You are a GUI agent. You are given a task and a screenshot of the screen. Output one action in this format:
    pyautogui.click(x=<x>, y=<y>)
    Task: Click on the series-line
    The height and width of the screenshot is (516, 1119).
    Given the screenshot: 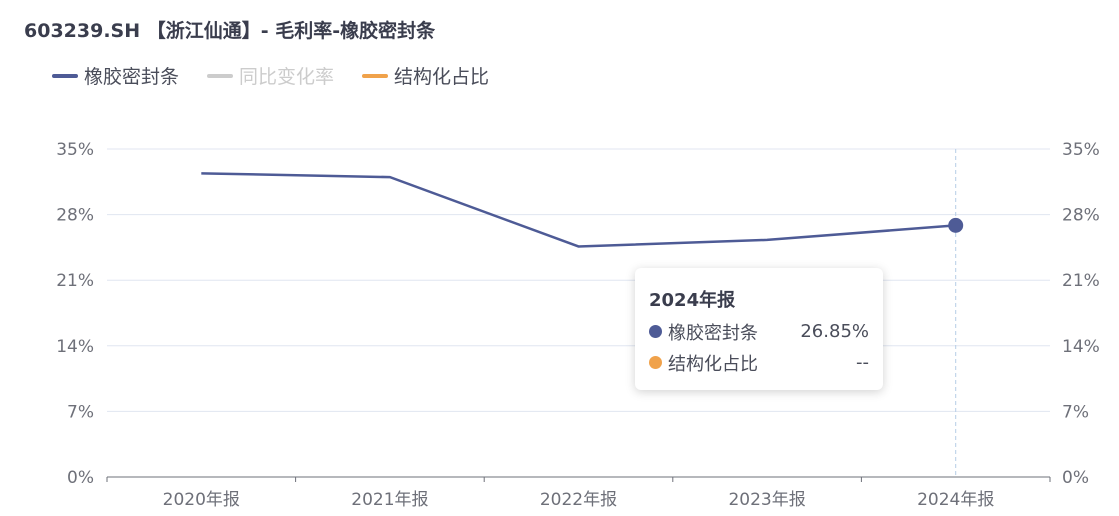 What is the action you would take?
    pyautogui.click(x=578, y=210)
    